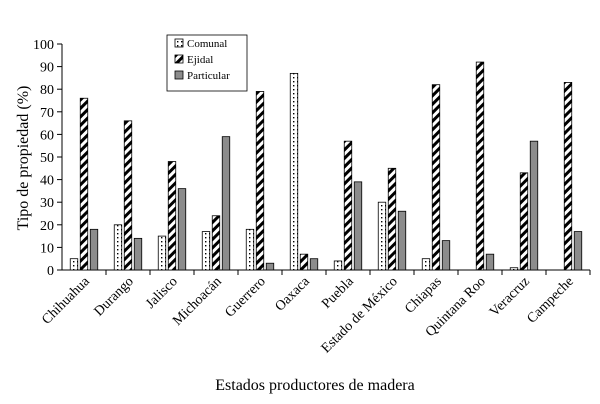 The width and height of the screenshot is (600, 404). Describe the element at coordinates (66, 301) in the screenshot. I see `x-tick-label: Chihuahua` at that location.